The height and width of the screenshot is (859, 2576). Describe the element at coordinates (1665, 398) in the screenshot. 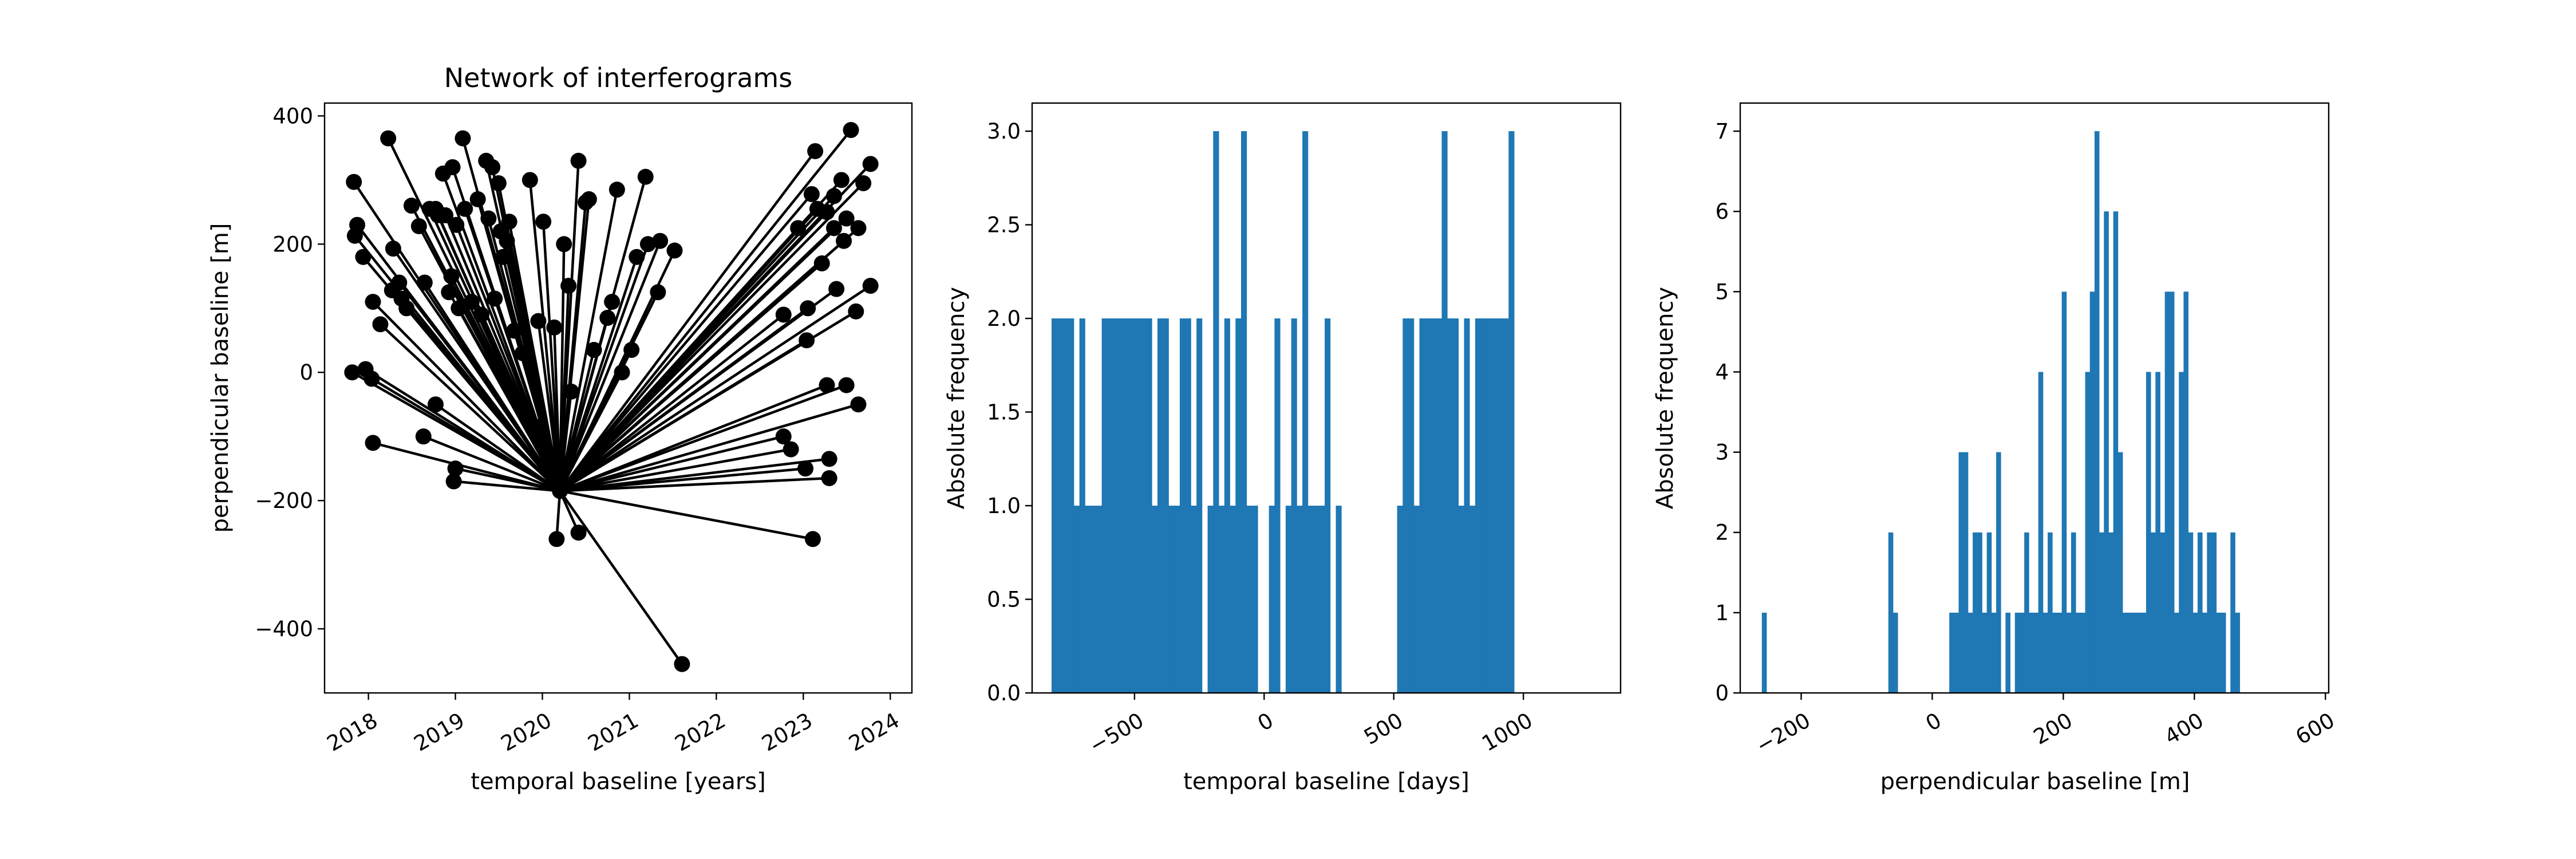

I see `perpendicular-y-axis-label: Absolute frequency` at that location.